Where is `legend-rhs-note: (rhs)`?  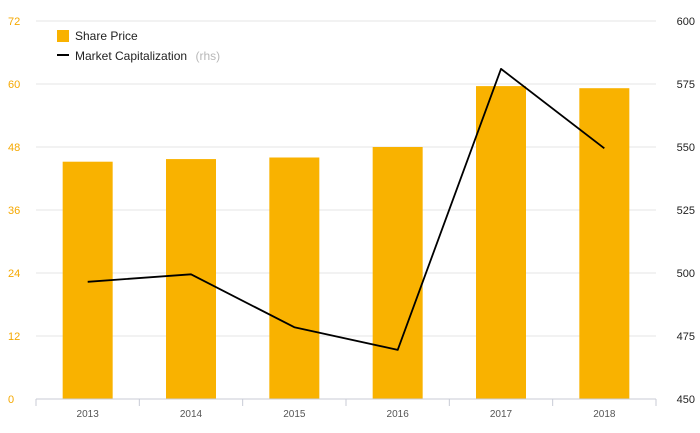
legend-rhs-note: (rhs) is located at coordinates (208, 56).